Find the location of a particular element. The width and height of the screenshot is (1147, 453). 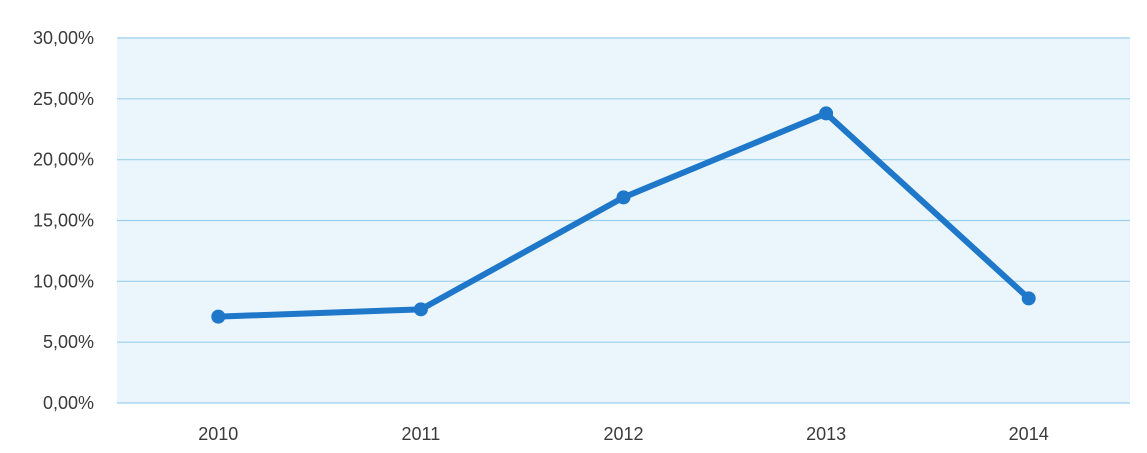

x-axis-tick-labels: 2010 2011 2012 2013 2014 is located at coordinates (623, 434).